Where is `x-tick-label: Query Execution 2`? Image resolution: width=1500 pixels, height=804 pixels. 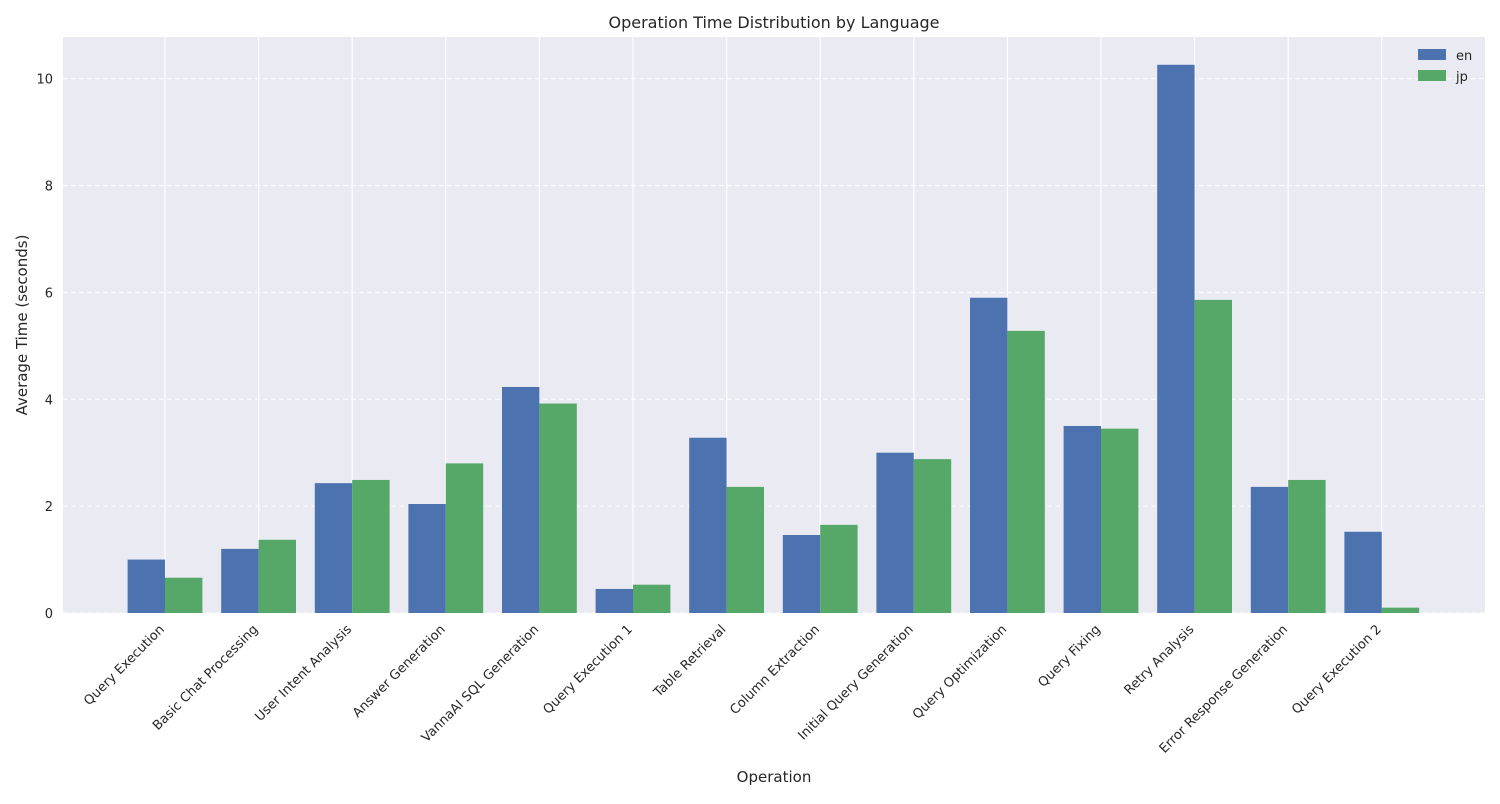
x-tick-label: Query Execution 2 is located at coordinates (1336, 669).